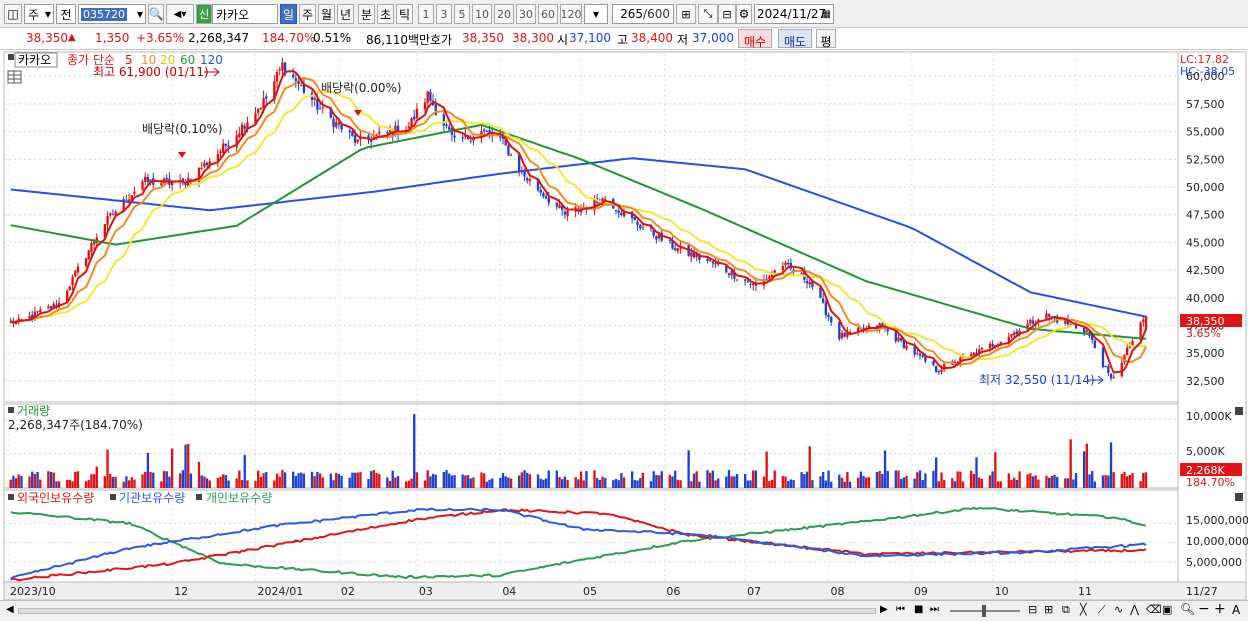  I want to click on zoom-in-icon: +, so click(1220, 609).